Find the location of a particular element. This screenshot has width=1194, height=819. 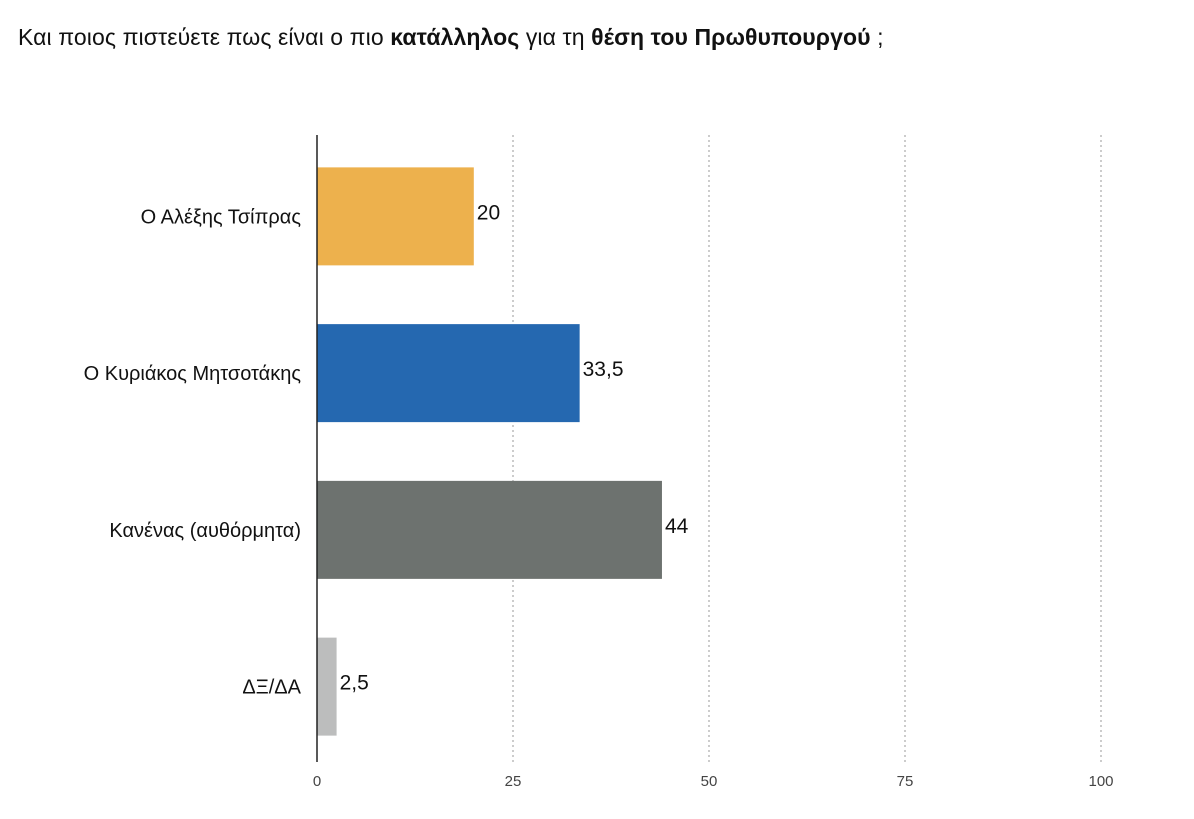

x-tick-label: 75 is located at coordinates (905, 781).